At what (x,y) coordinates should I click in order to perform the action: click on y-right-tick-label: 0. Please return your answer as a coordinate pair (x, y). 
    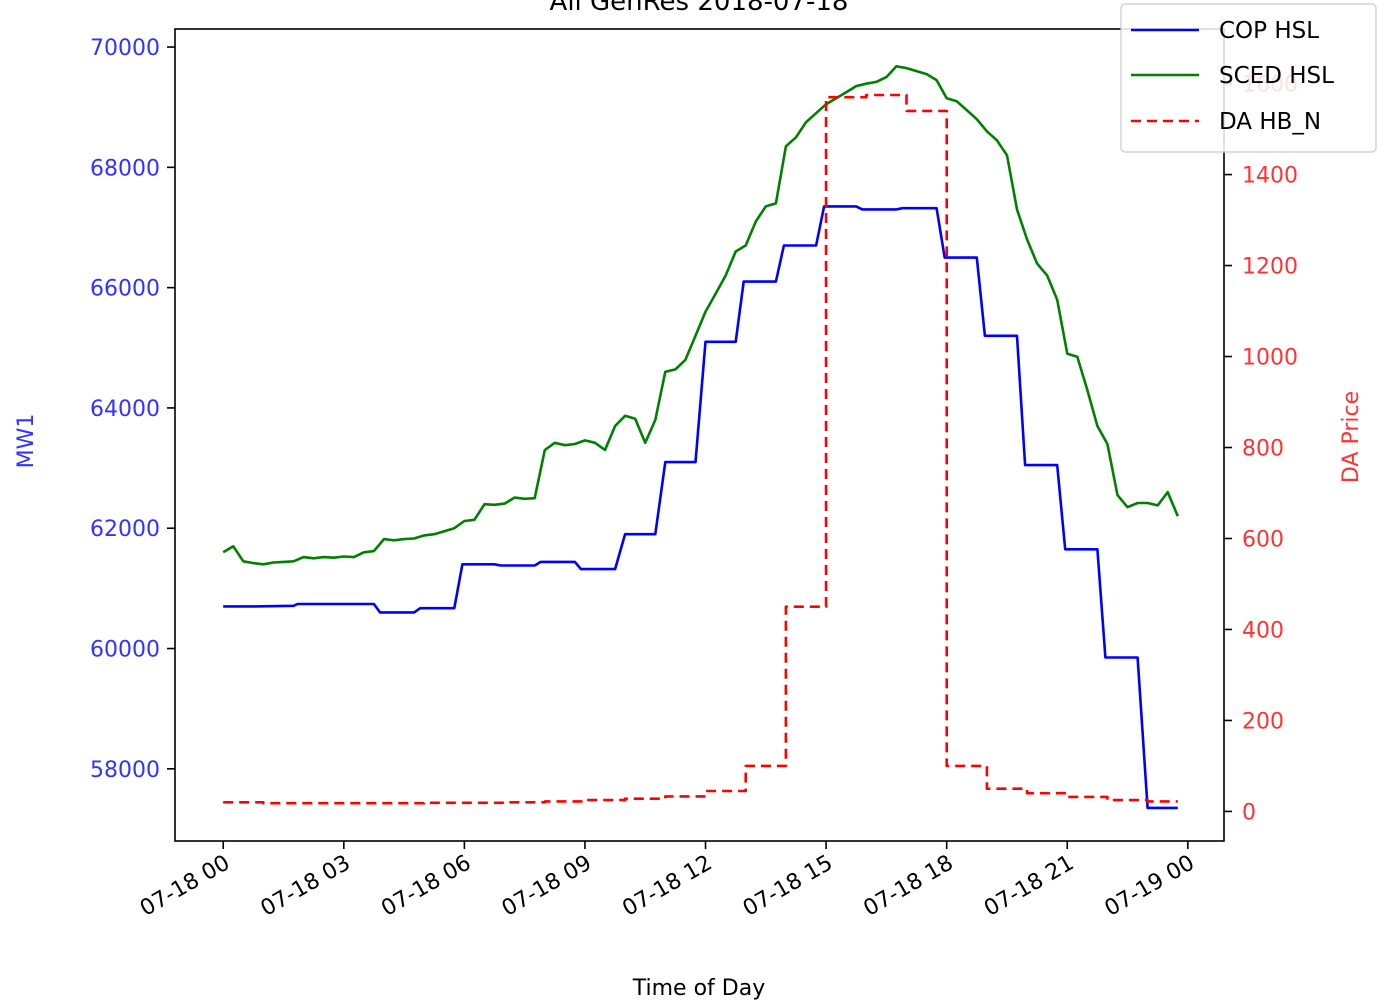
    Looking at the image, I should click on (1249, 812).